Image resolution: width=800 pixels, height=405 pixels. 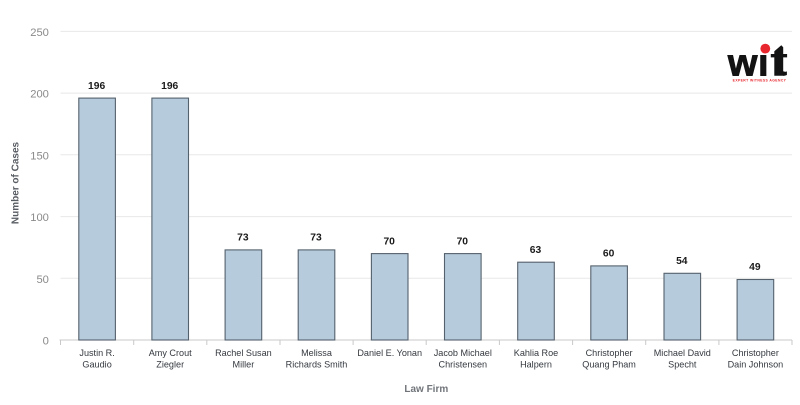 I want to click on svg-text: 54, so click(x=682, y=261).